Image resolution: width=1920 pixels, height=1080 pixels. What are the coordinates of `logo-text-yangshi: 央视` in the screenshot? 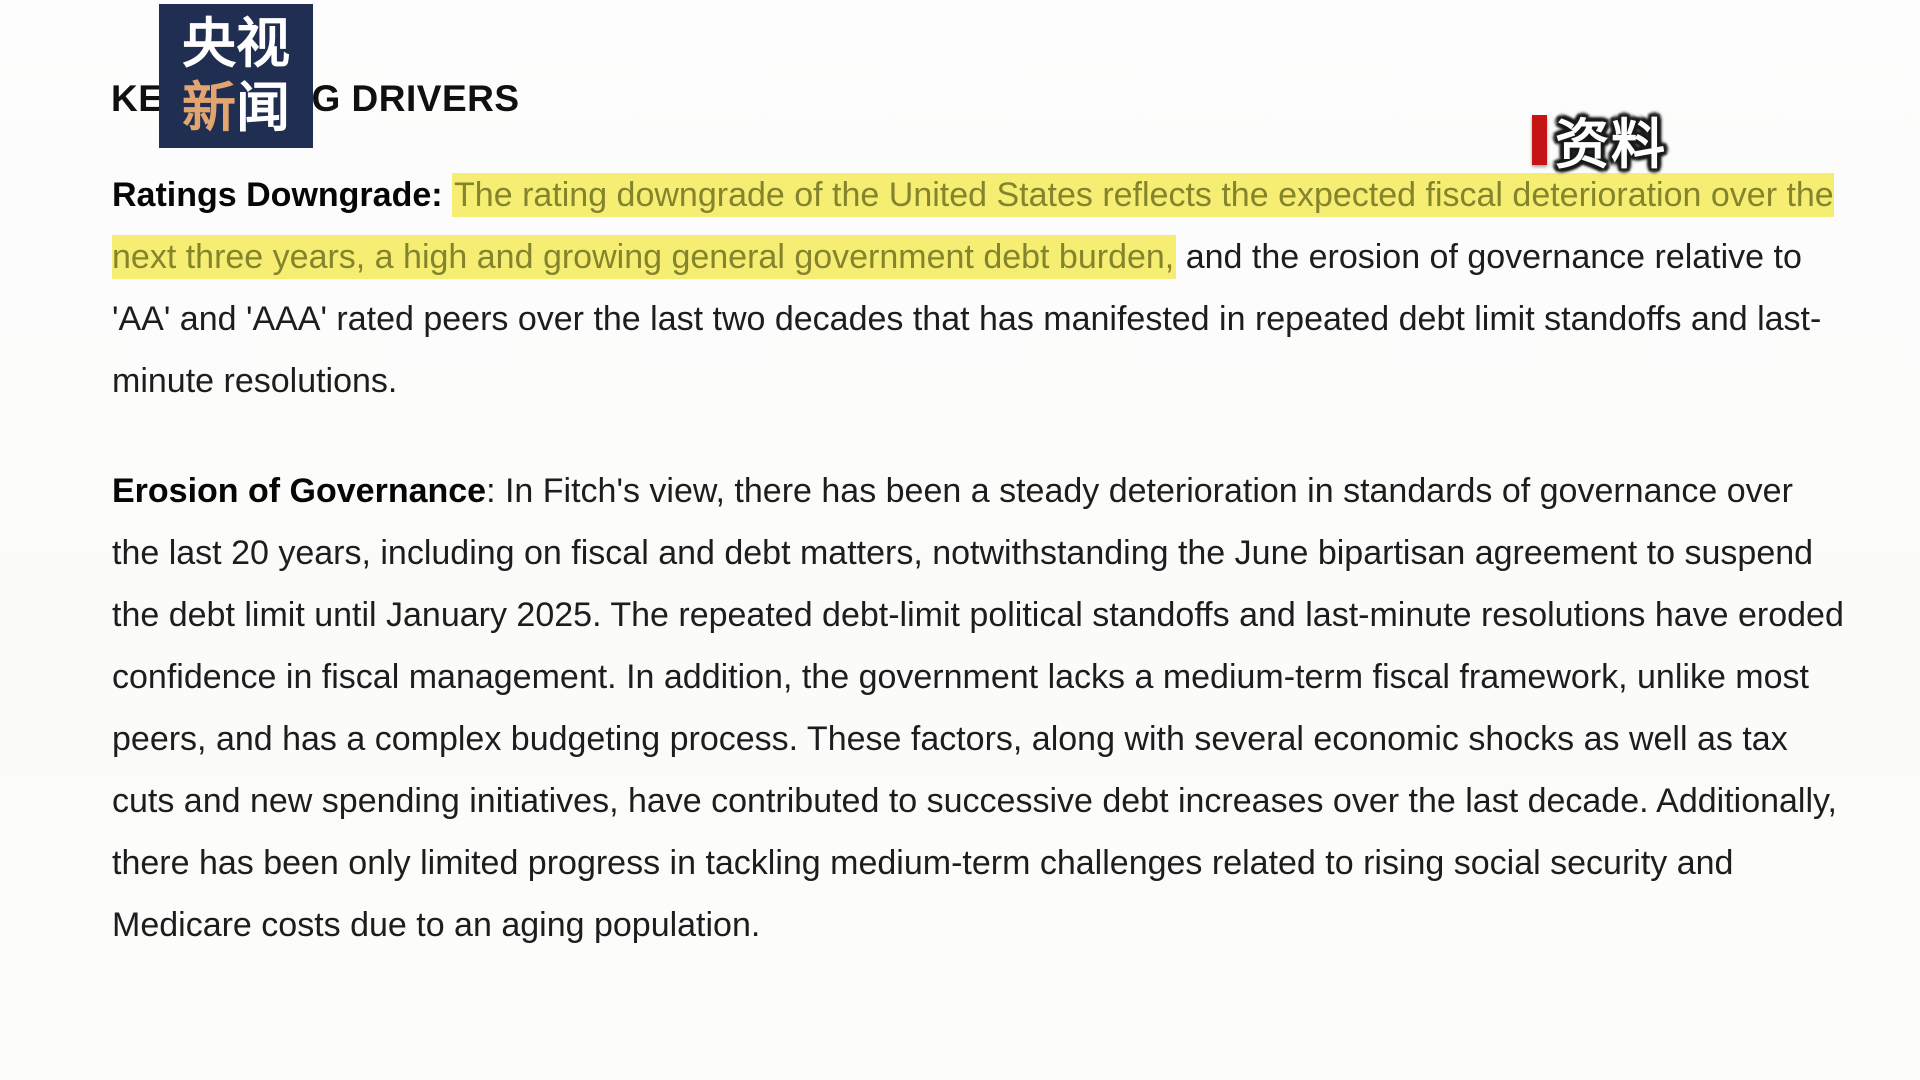 It's located at (236, 44).